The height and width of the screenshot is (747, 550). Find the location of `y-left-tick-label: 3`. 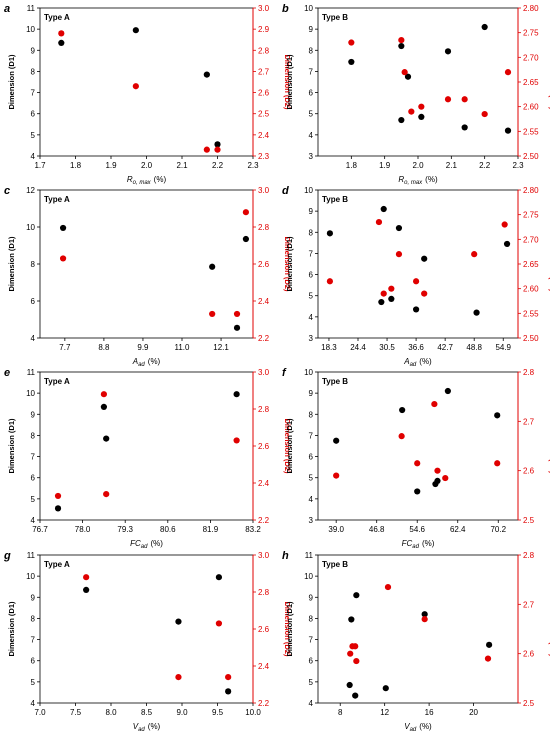

y-left-tick-label: 3 is located at coordinates (311, 338).